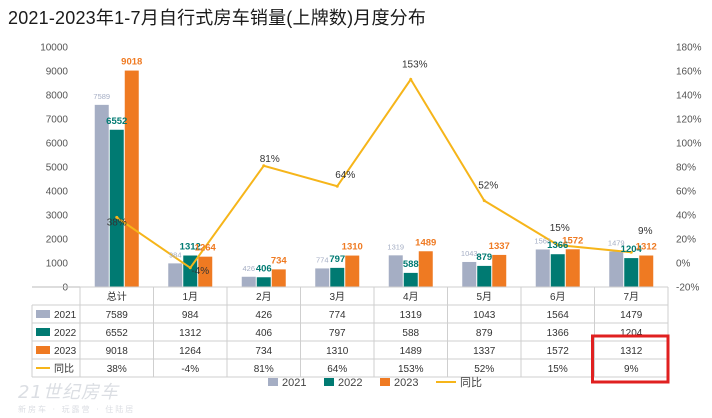 This screenshot has width=712, height=418. What do you see at coordinates (43, 350) in the screenshot?
I see `row-swatch-2023` at bounding box center [43, 350].